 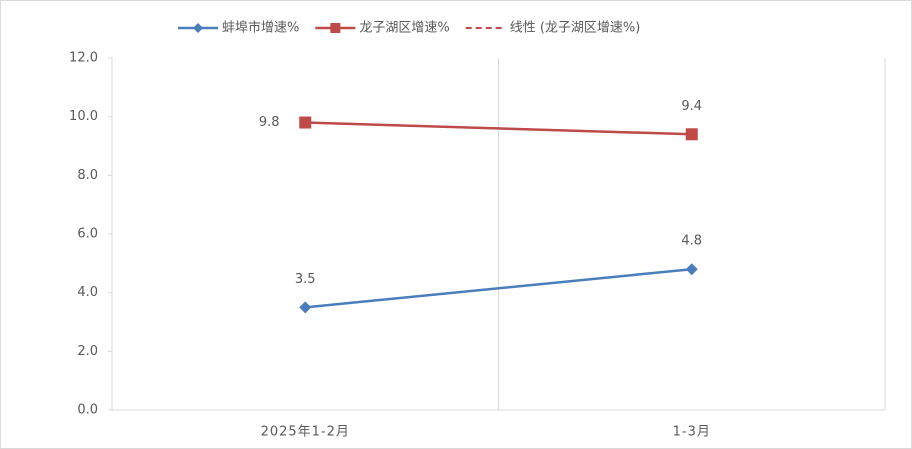 I want to click on y-tick-label: 6.0, so click(x=87, y=234).